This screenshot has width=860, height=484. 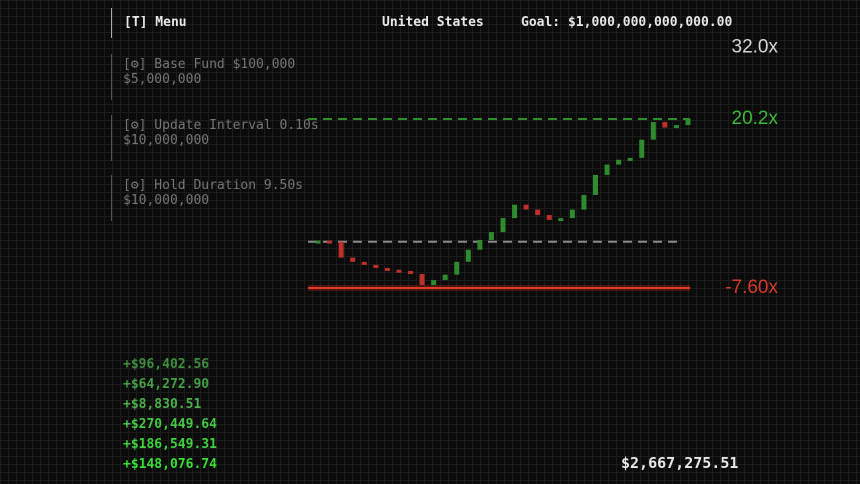 What do you see at coordinates (166, 364) in the screenshot?
I see `gain-entry: +$96,402.56` at bounding box center [166, 364].